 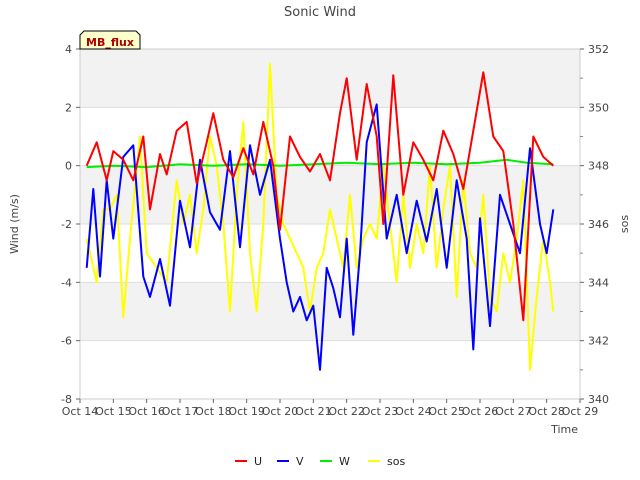 What do you see at coordinates (396, 461) in the screenshot?
I see `legend-label-sos: sos` at bounding box center [396, 461].